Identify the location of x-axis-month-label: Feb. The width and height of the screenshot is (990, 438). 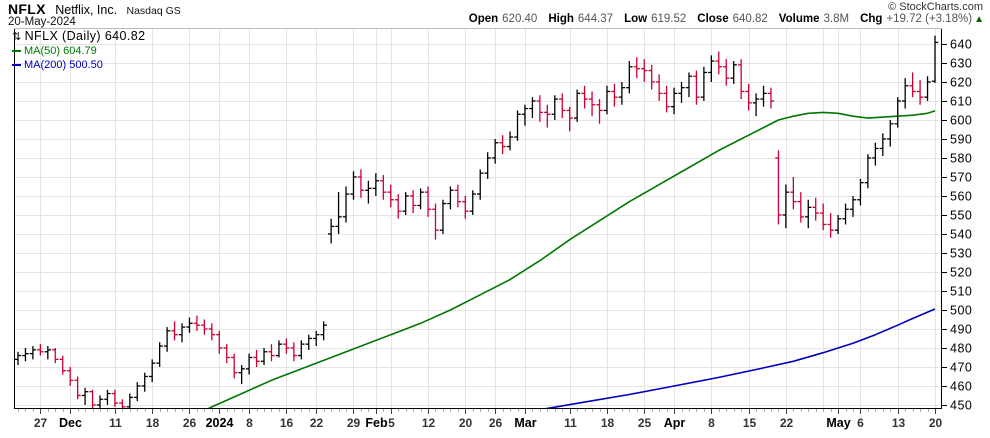
(376, 423).